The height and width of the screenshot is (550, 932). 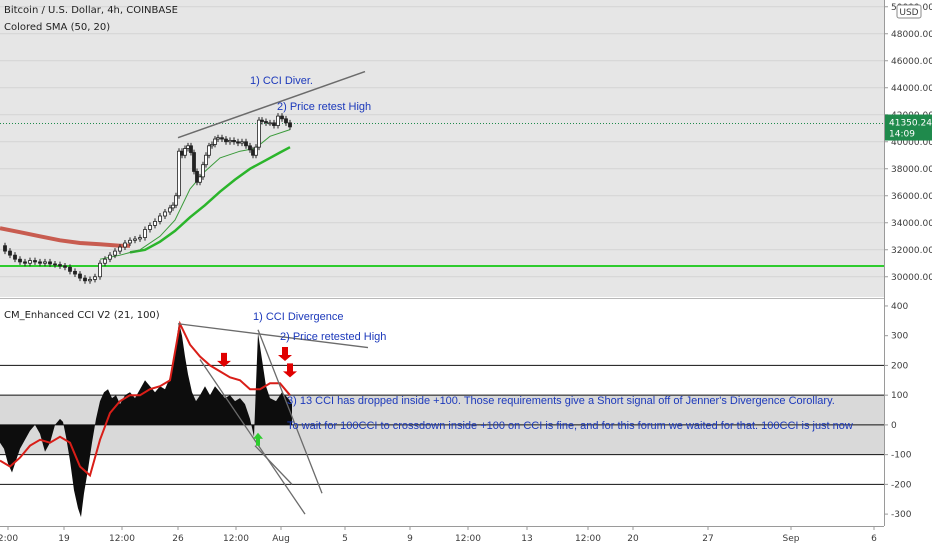 I want to click on cci-histogram-fill, so click(x=146, y=420).